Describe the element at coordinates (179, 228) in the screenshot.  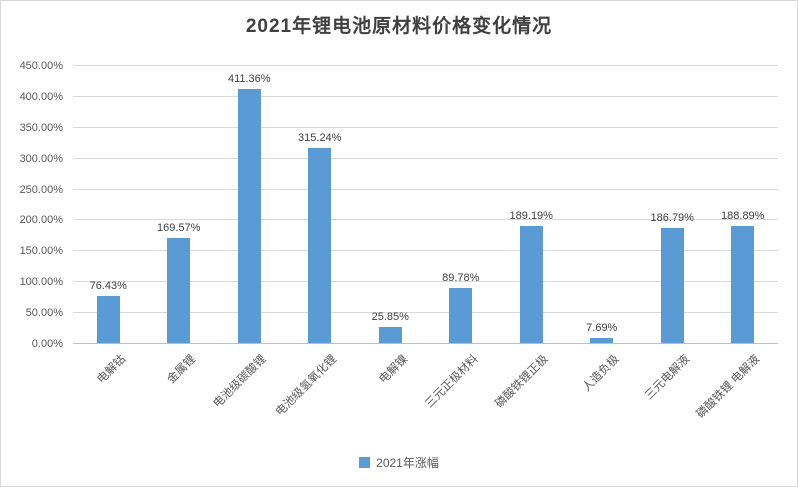
I see `bar-data-label: 169.57%` at that location.